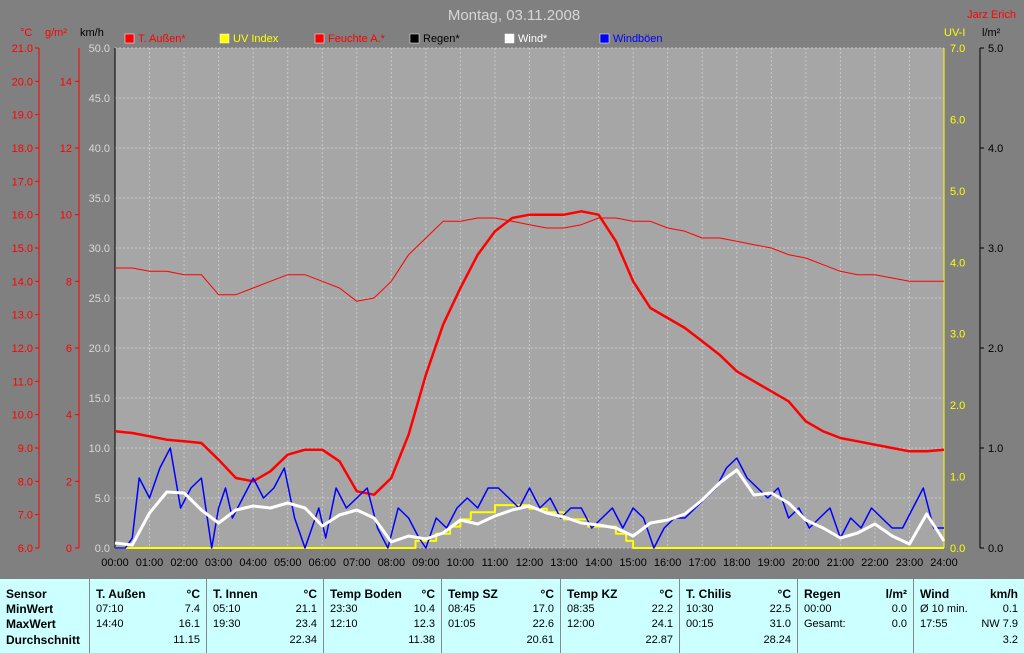 This screenshot has height=653, width=1024. I want to click on legend-label: Feuchte A.*, so click(357, 39).